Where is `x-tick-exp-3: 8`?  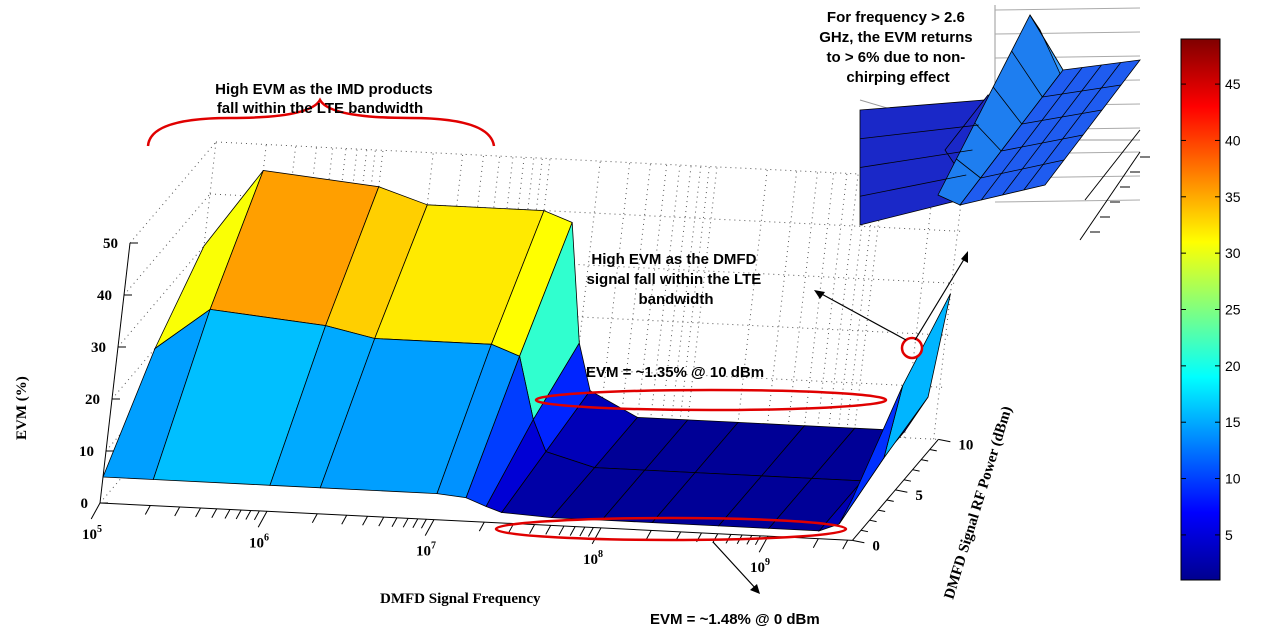 x-tick-exp-3: 8 is located at coordinates (600, 554).